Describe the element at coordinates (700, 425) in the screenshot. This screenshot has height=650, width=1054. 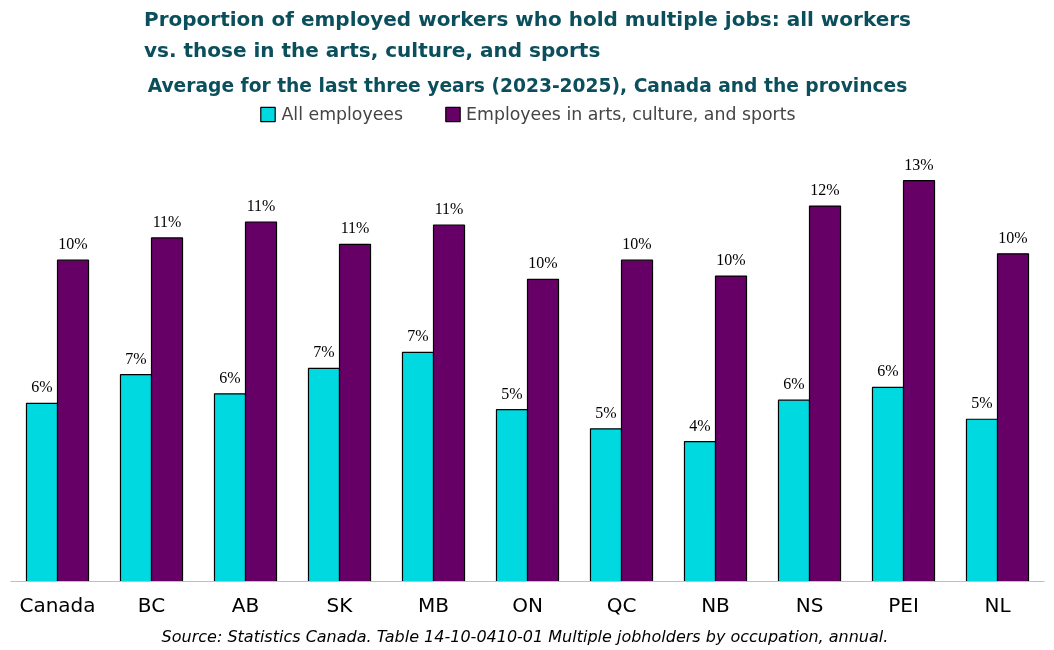
I see `data-label: 4%` at that location.